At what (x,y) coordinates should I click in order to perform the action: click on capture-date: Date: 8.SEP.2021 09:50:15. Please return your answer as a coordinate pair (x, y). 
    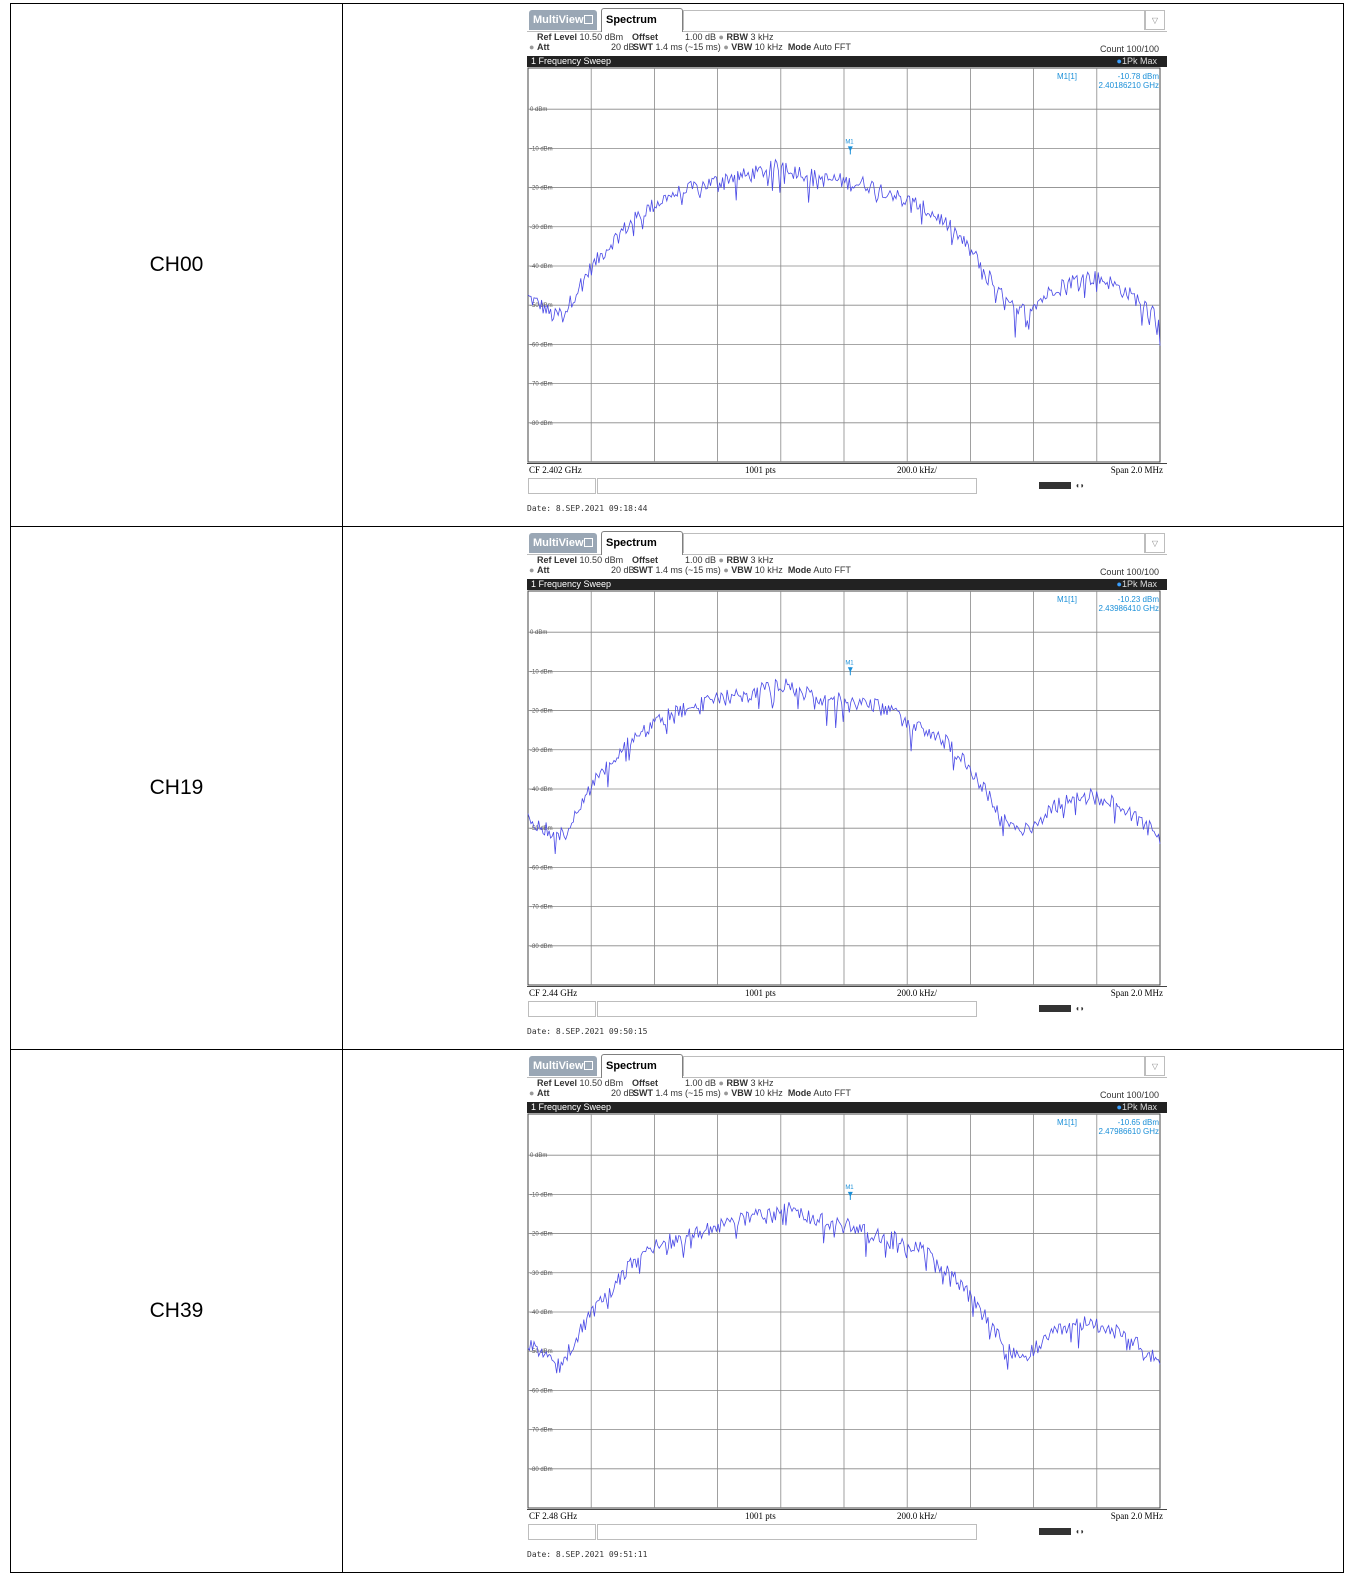
    Looking at the image, I should click on (587, 1031).